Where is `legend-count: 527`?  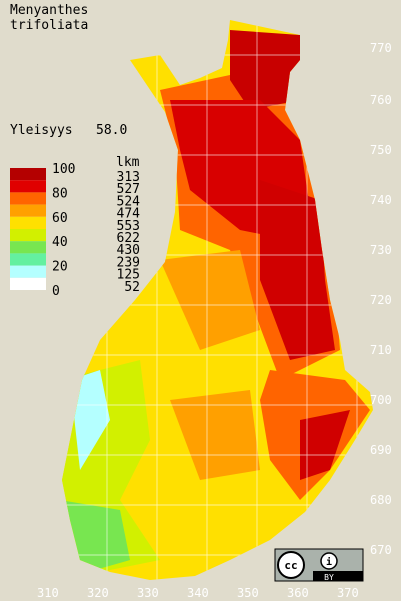
legend-count: 527 is located at coordinates (128, 189).